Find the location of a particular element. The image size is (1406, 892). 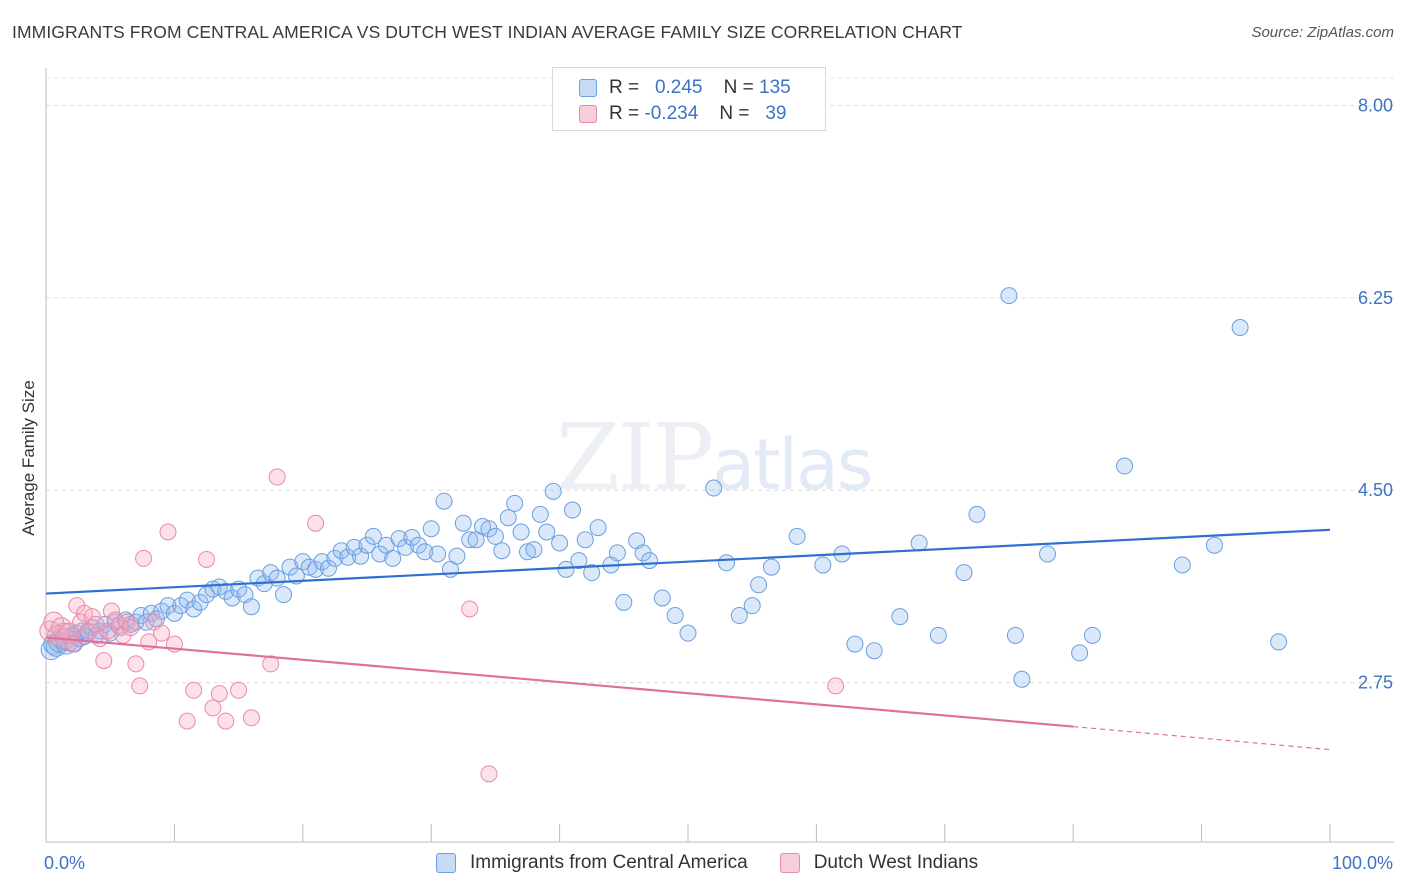

legend-n-value: 39 is located at coordinates (776, 113).